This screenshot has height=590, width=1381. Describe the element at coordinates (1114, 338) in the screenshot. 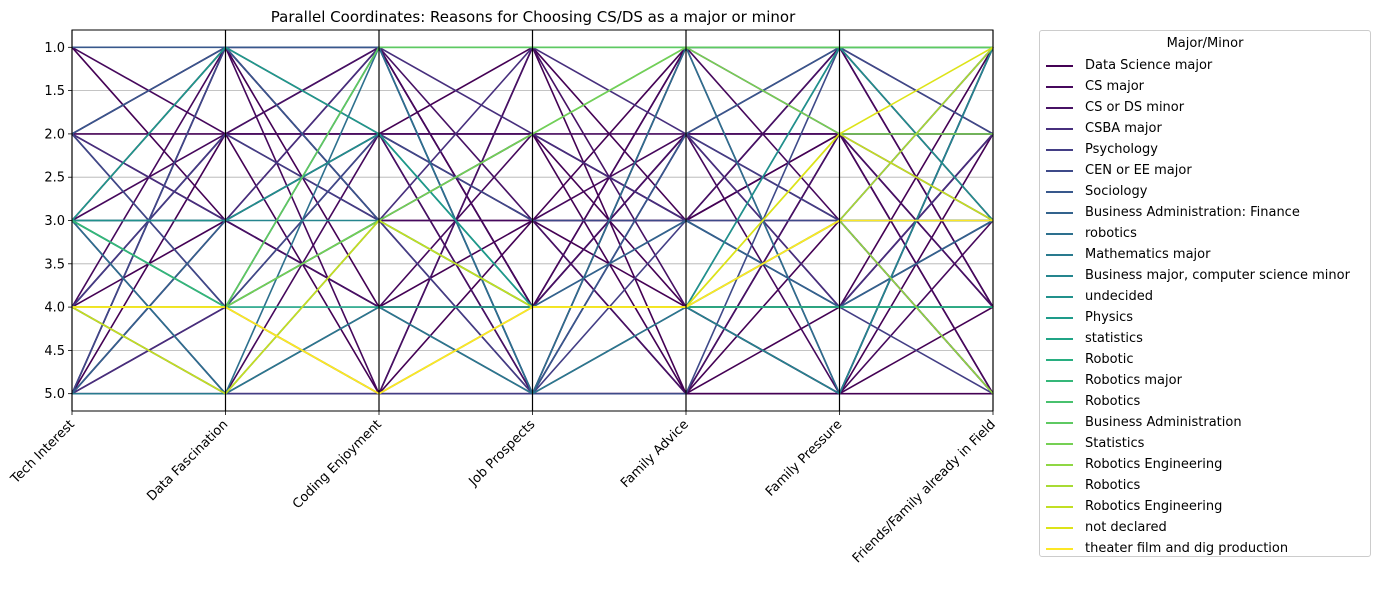

I see `legend-label: statistics` at that location.